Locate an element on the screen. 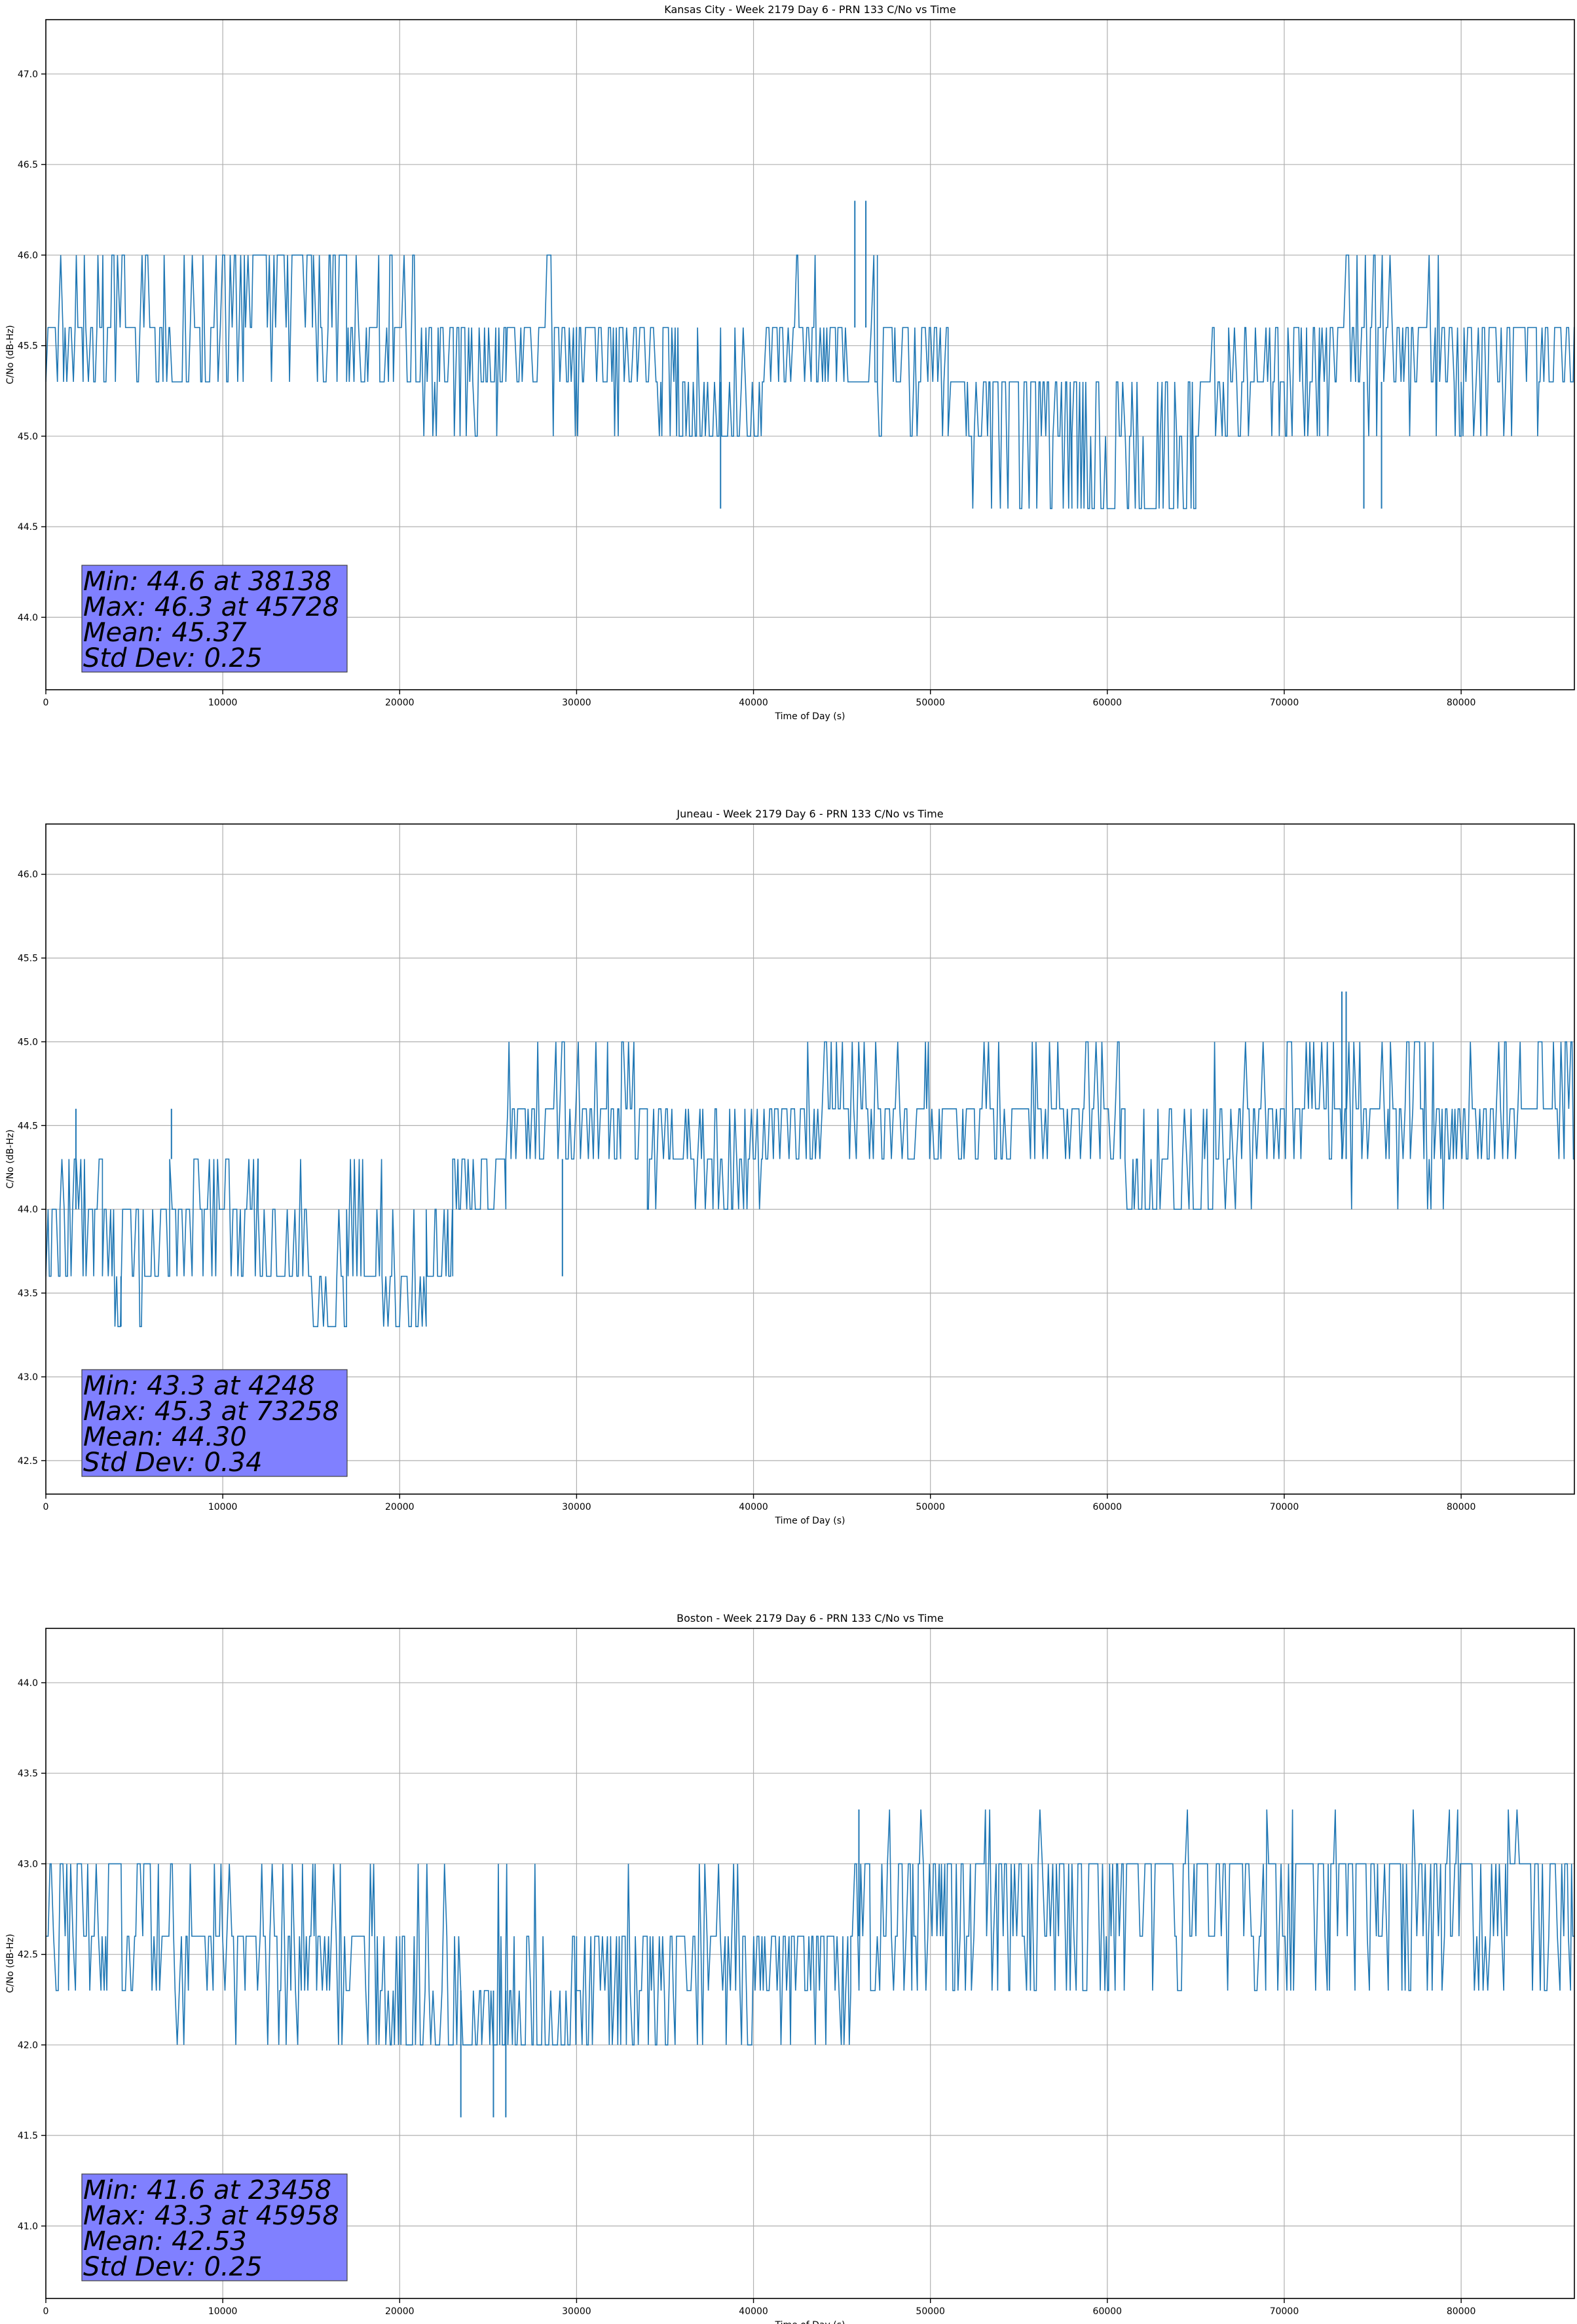 This screenshot has height=2324, width=1577. stats-line: Max: 43.3 at 45958 is located at coordinates (211, 2216).